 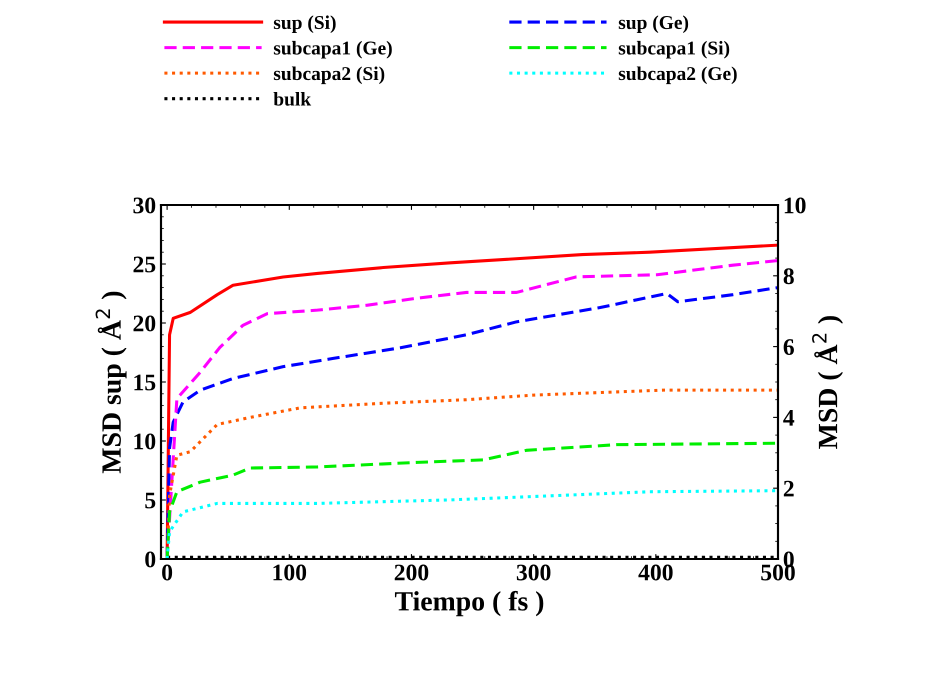 What do you see at coordinates (150, 559) in the screenshot?
I see `y-tick-label: 0` at bounding box center [150, 559].